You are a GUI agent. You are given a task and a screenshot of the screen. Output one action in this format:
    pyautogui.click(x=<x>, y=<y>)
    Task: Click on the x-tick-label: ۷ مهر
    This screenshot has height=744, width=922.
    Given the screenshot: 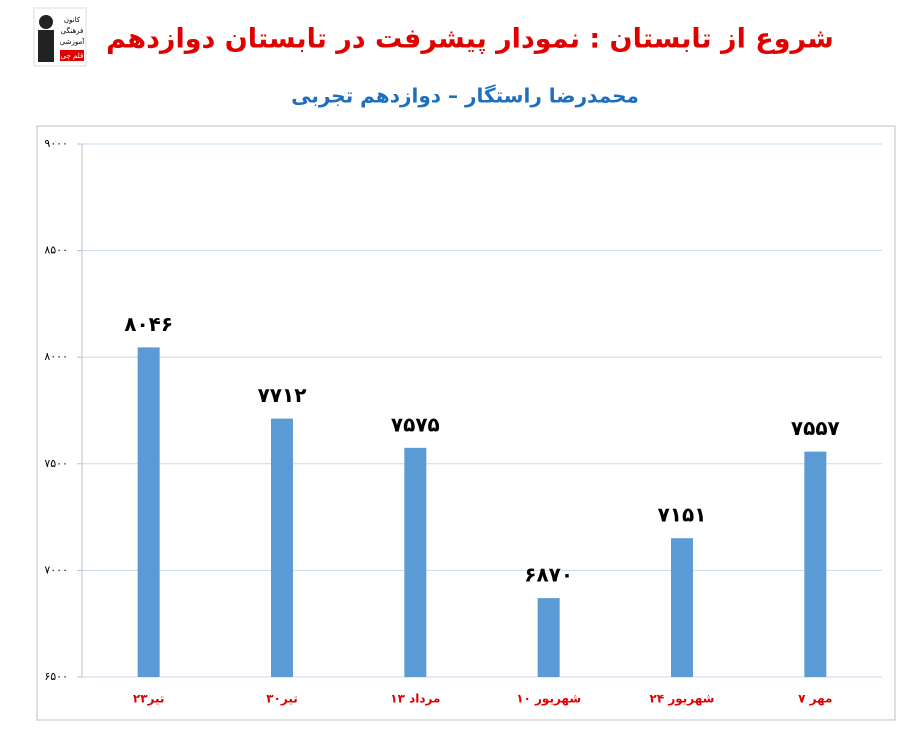 What is the action you would take?
    pyautogui.click(x=815, y=699)
    